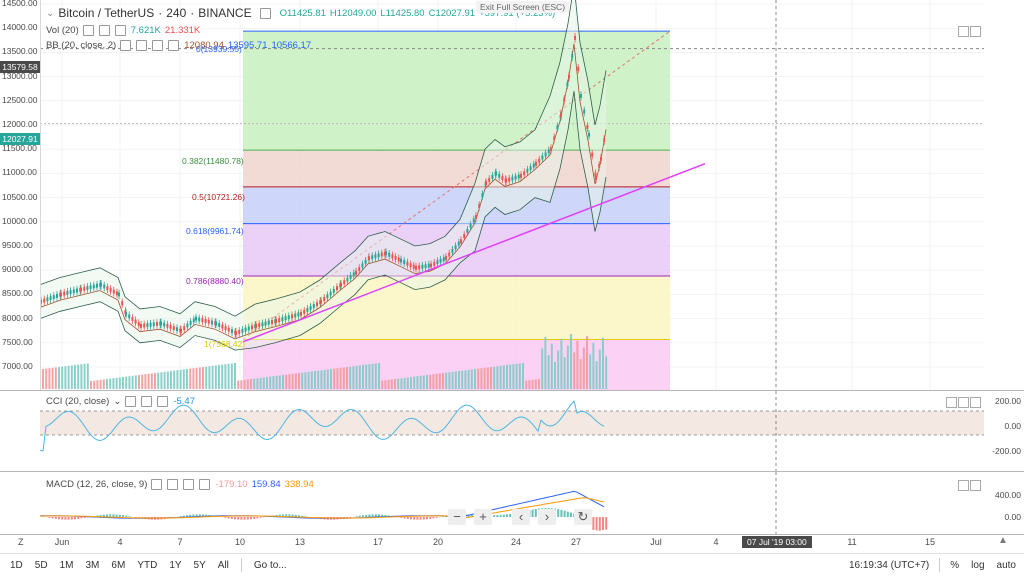 This screenshot has width=1024, height=576. What do you see at coordinates (583, 517) in the screenshot?
I see `reset-chart-button: ↻` at bounding box center [583, 517].